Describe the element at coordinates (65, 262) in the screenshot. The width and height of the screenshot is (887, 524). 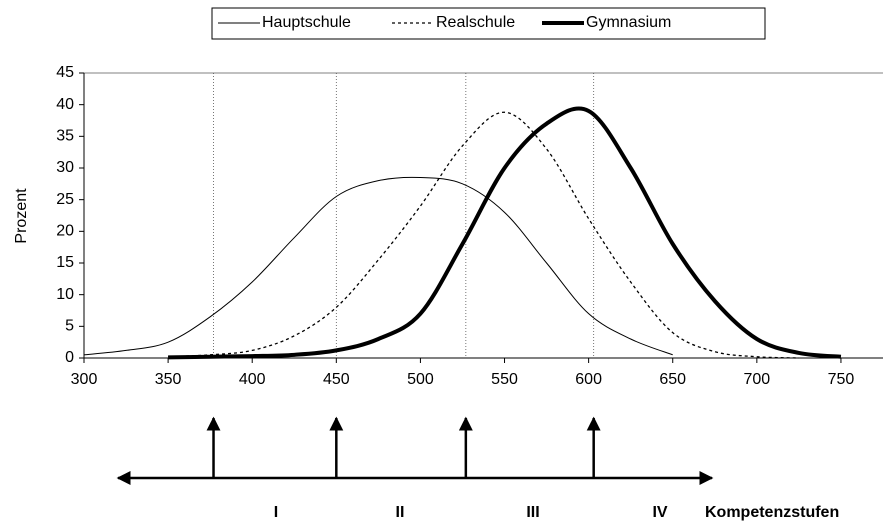
I see `y-tick-label: 15` at that location.